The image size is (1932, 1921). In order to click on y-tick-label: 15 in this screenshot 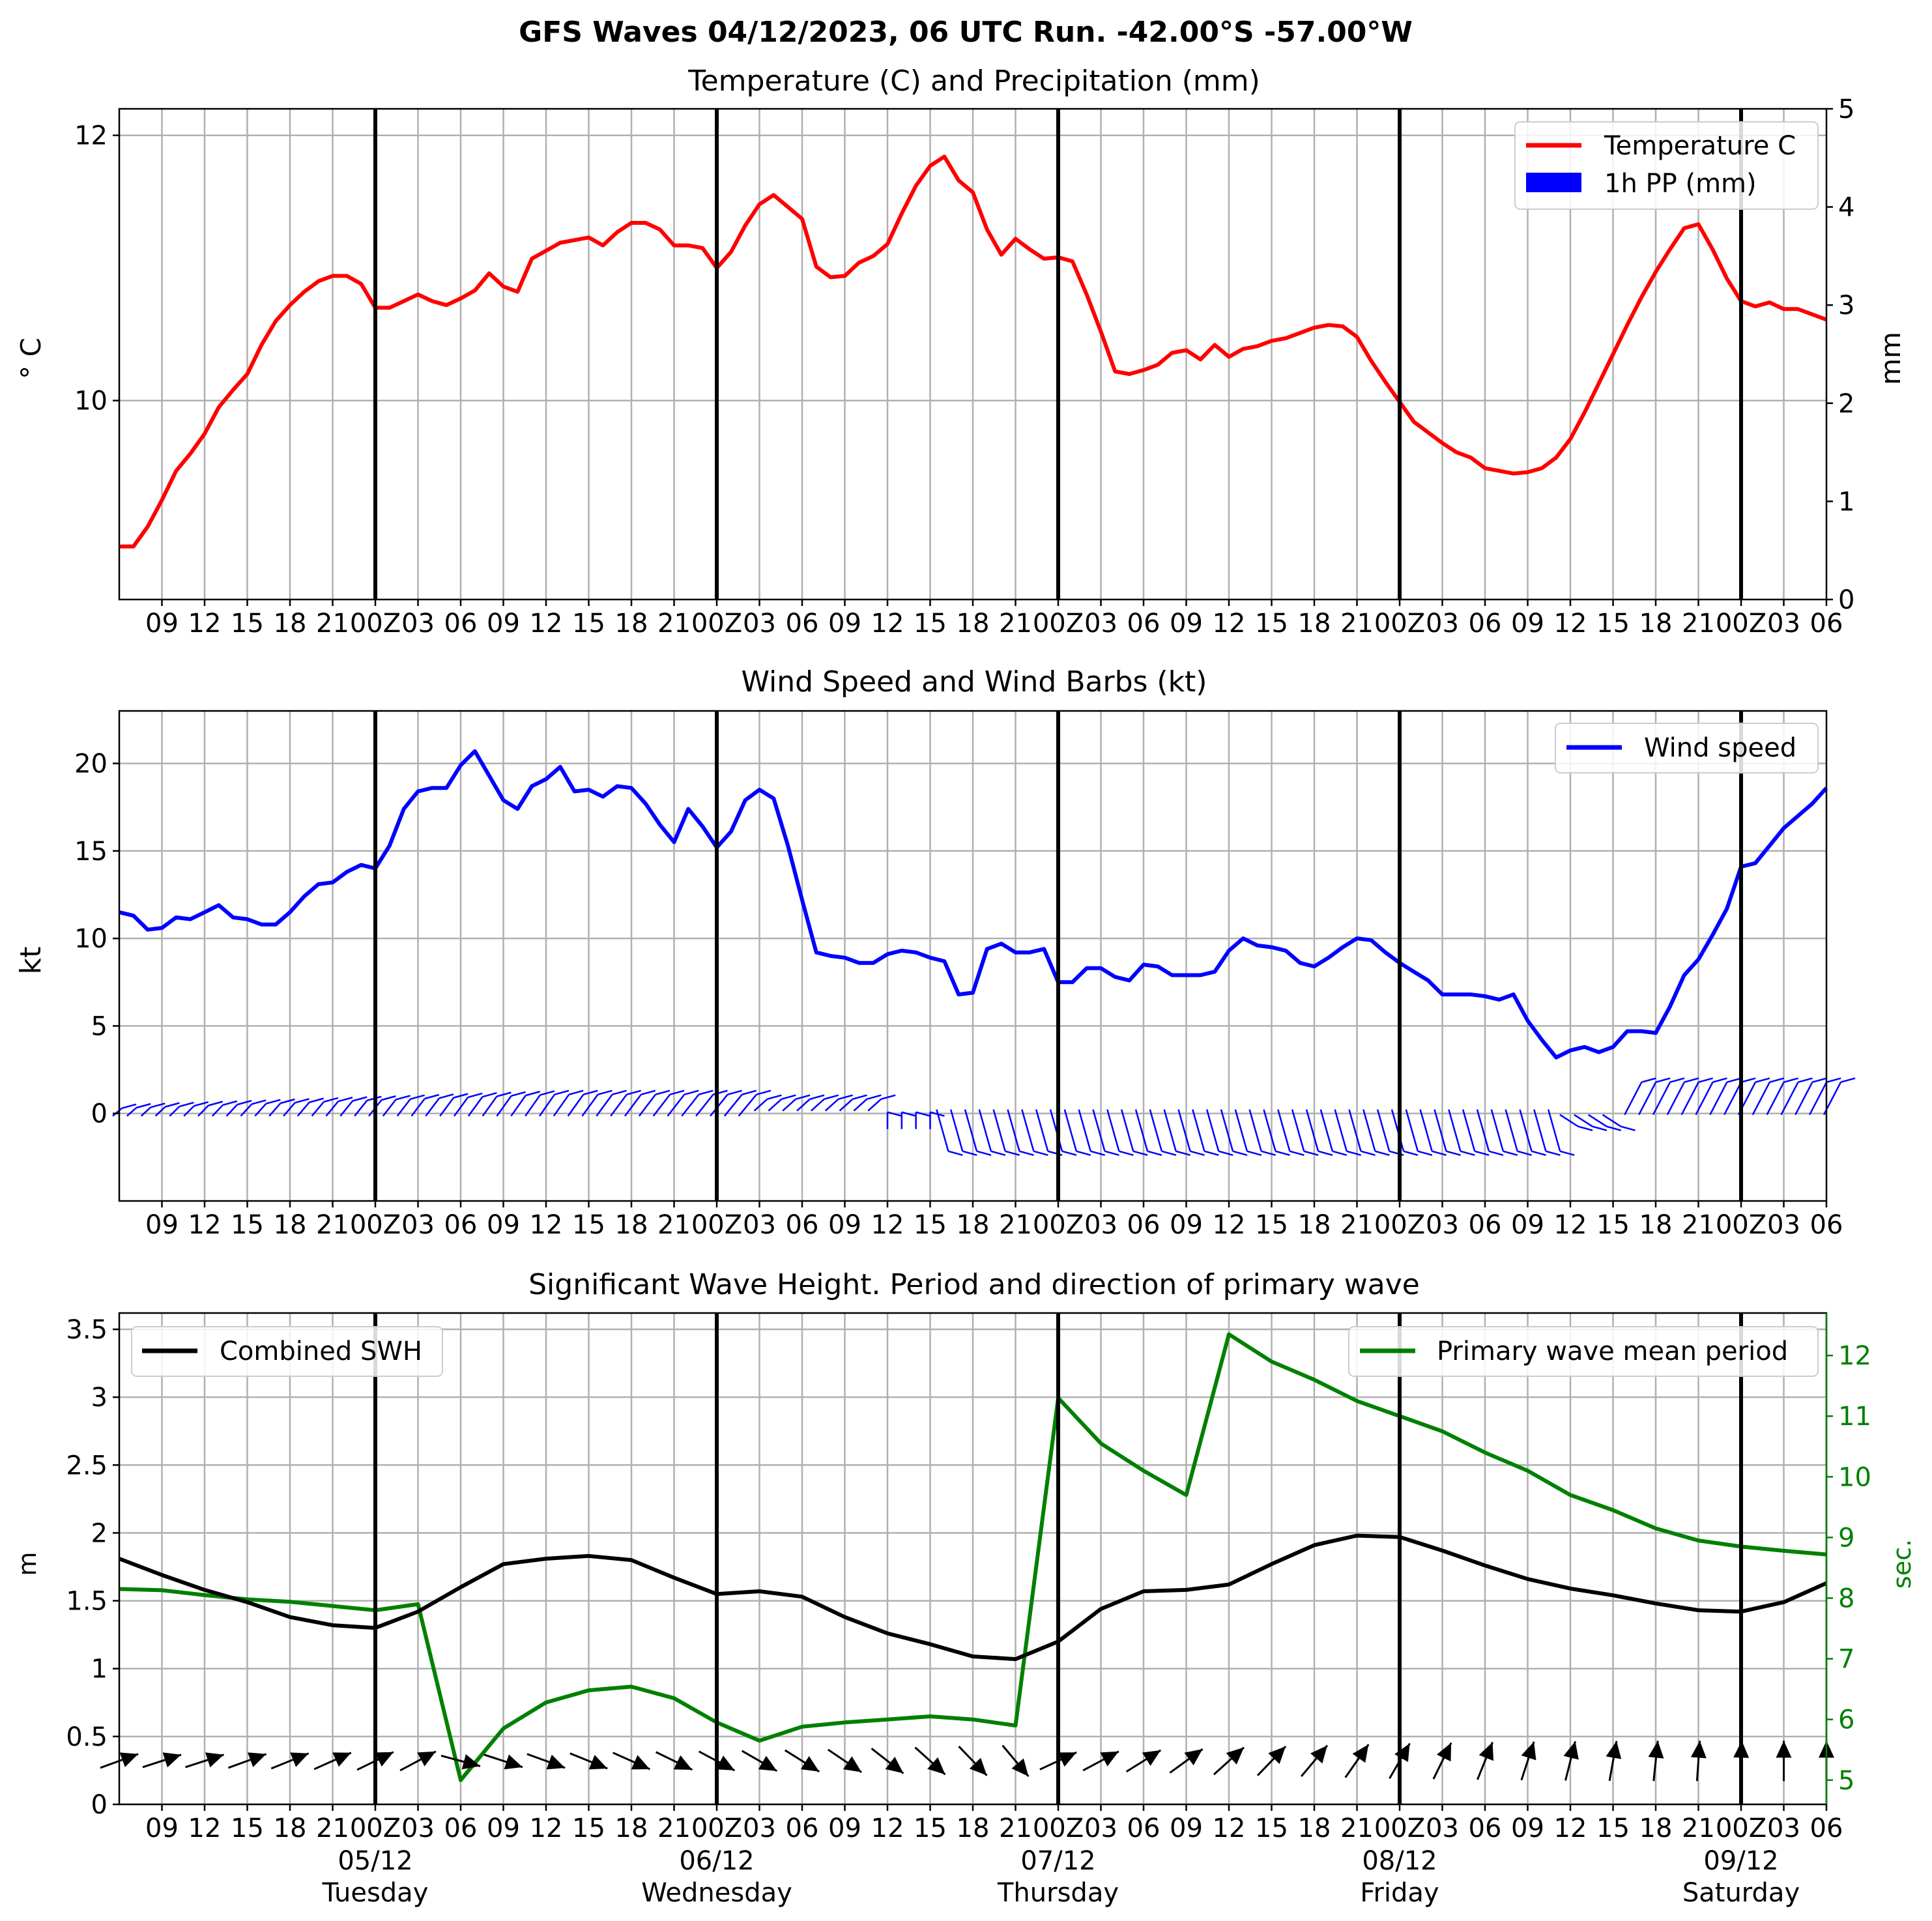, I will do `click(91, 852)`.